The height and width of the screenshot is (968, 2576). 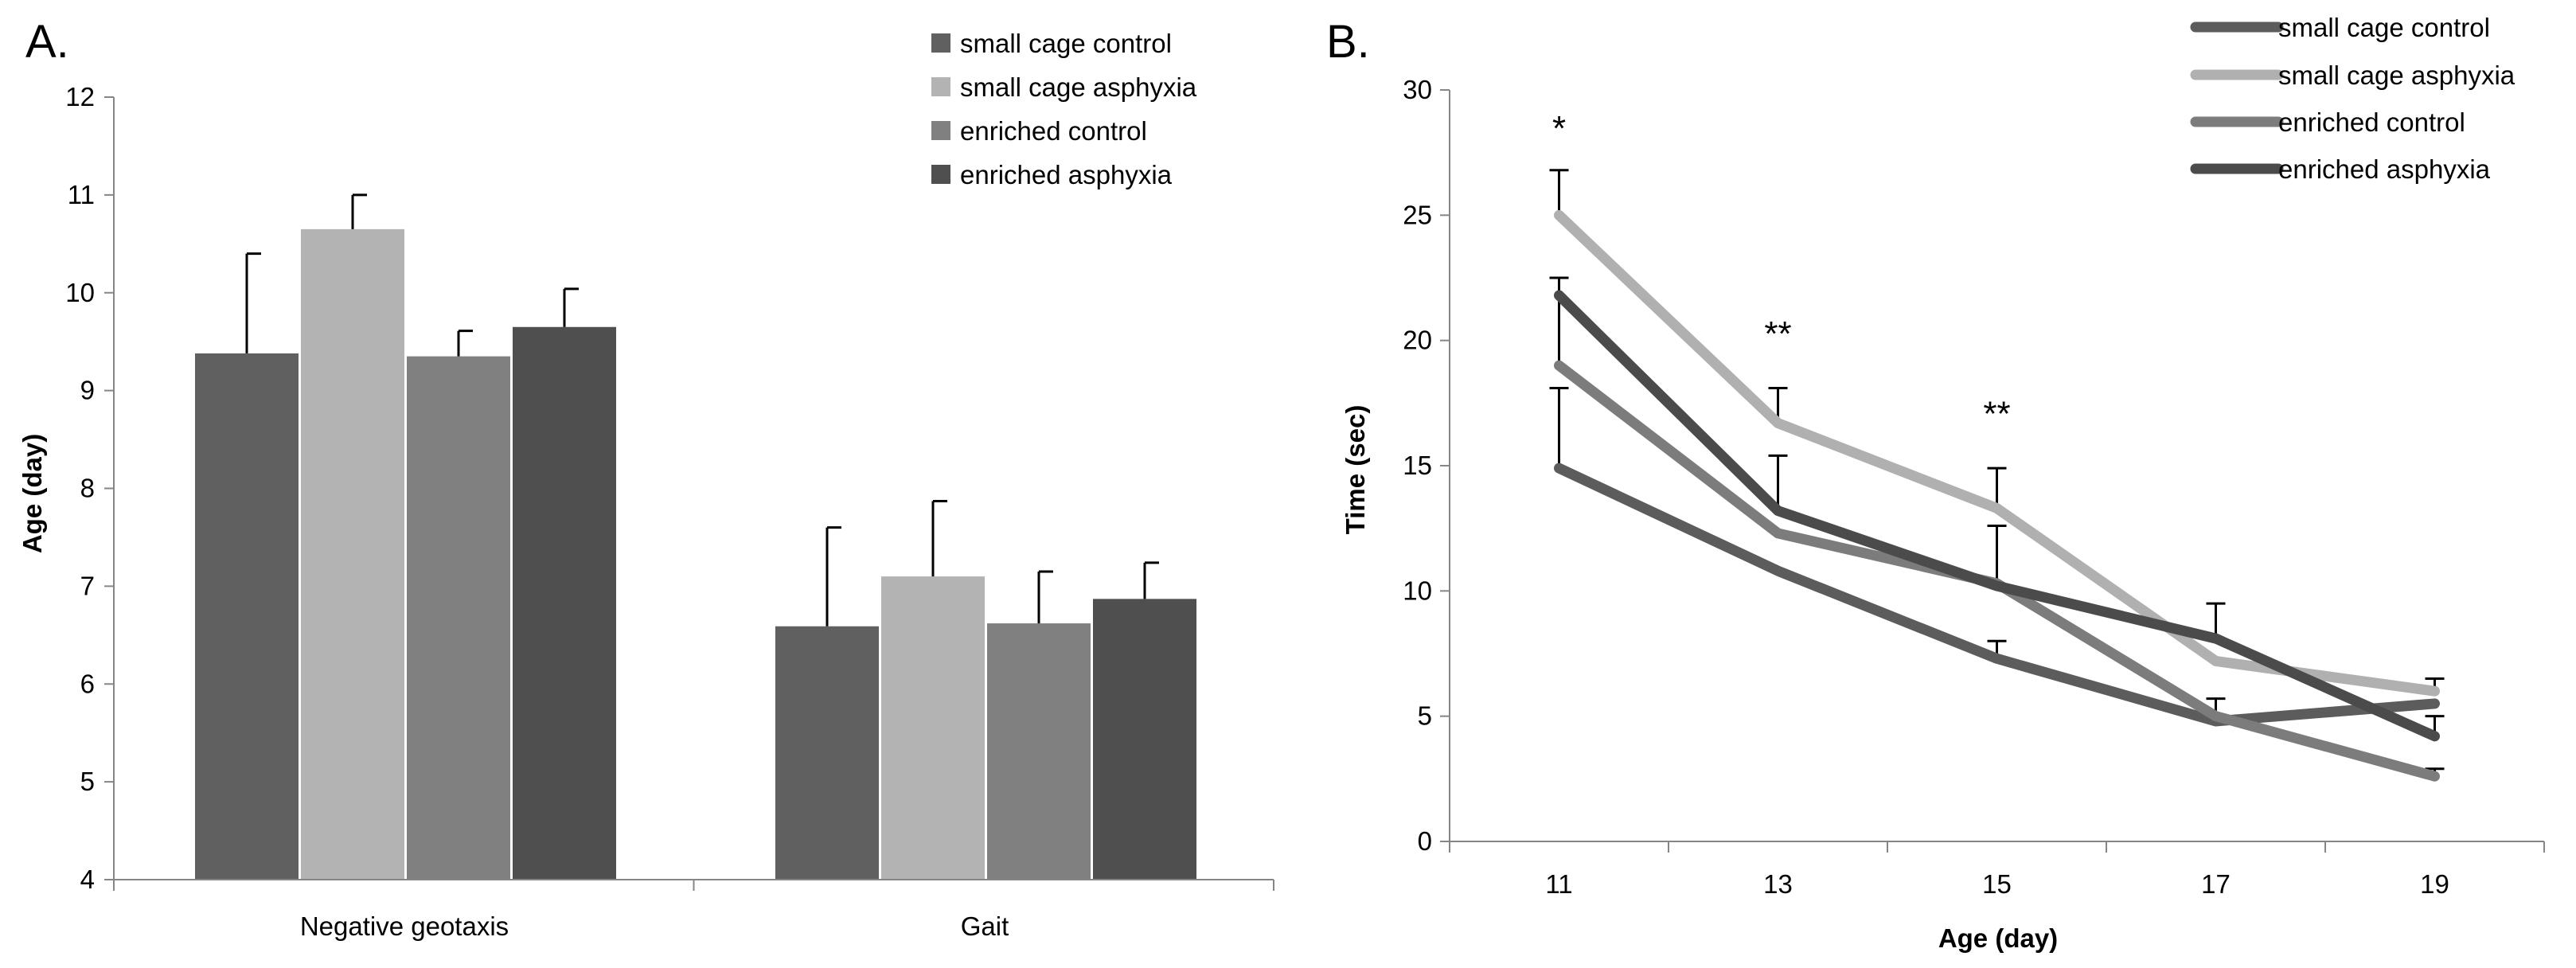 I want to click on category-label: Gait, so click(x=985, y=926).